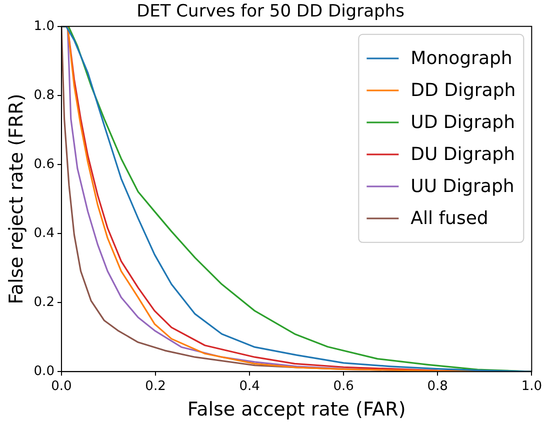 The height and width of the screenshot is (426, 545). I want to click on y-tick-label: 0.8, so click(44, 95).